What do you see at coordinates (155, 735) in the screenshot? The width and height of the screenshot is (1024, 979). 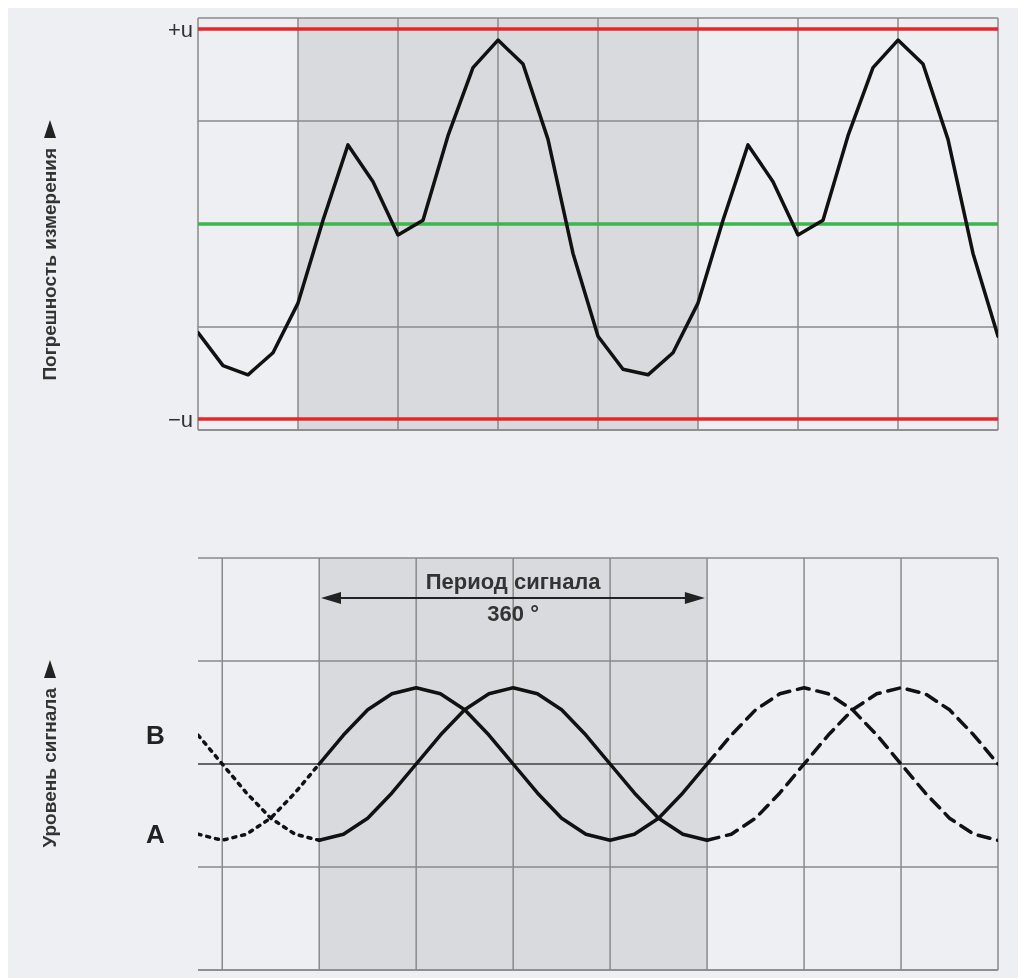 I see `series-label: B` at bounding box center [155, 735].